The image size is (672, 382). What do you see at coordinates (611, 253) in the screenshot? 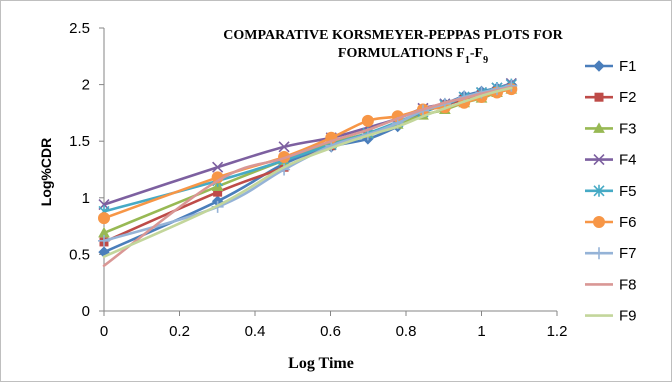
I see `legend-item-f7: F7` at bounding box center [611, 253].